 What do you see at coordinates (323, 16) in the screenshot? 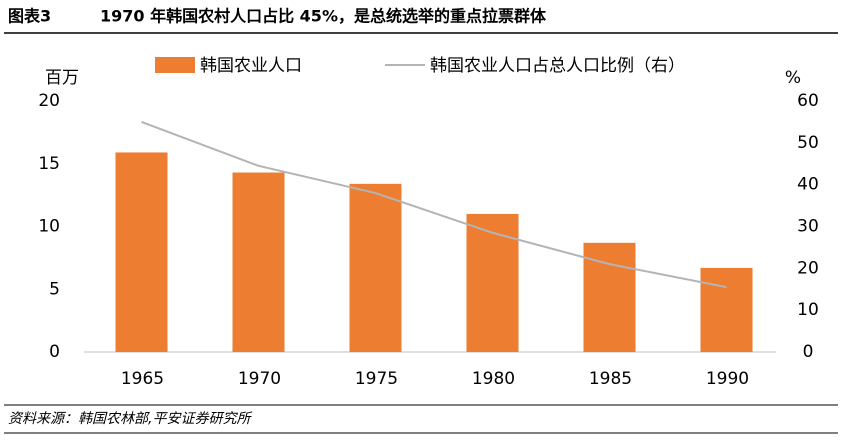
I see `chart-title: 1970 年韩国农村人口占比 45%，是总统选举的重点拉票群体` at bounding box center [323, 16].